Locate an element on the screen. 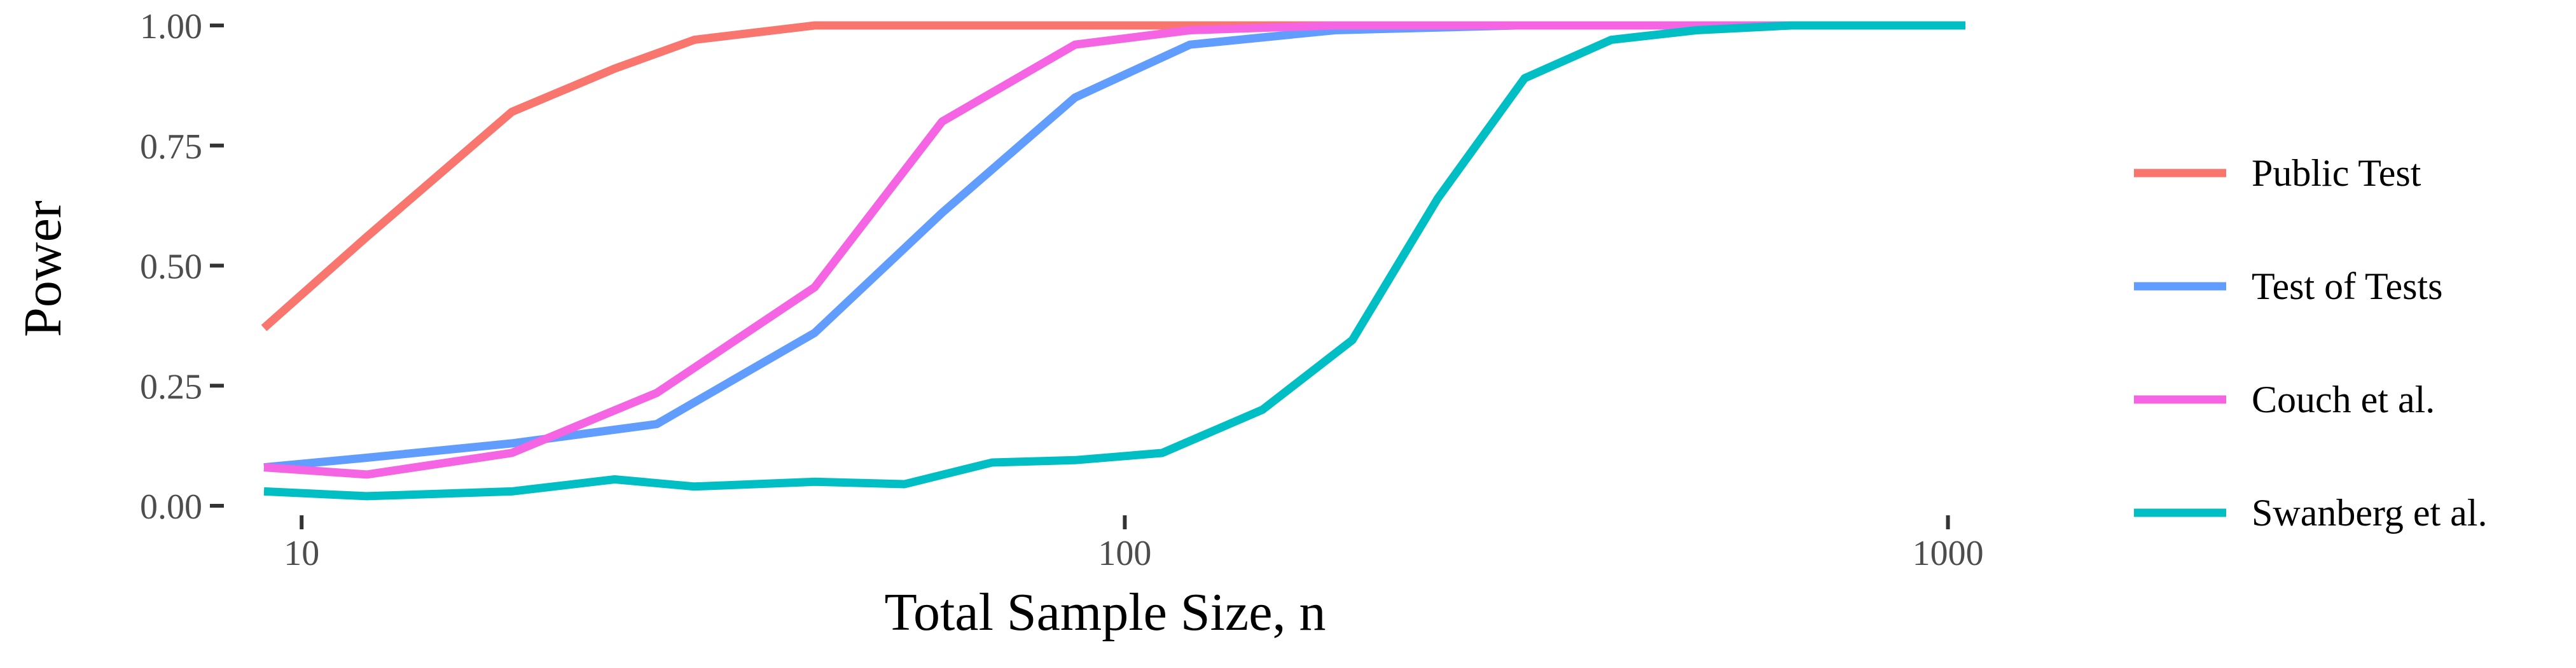  x-tick-label: 10 is located at coordinates (301, 553).